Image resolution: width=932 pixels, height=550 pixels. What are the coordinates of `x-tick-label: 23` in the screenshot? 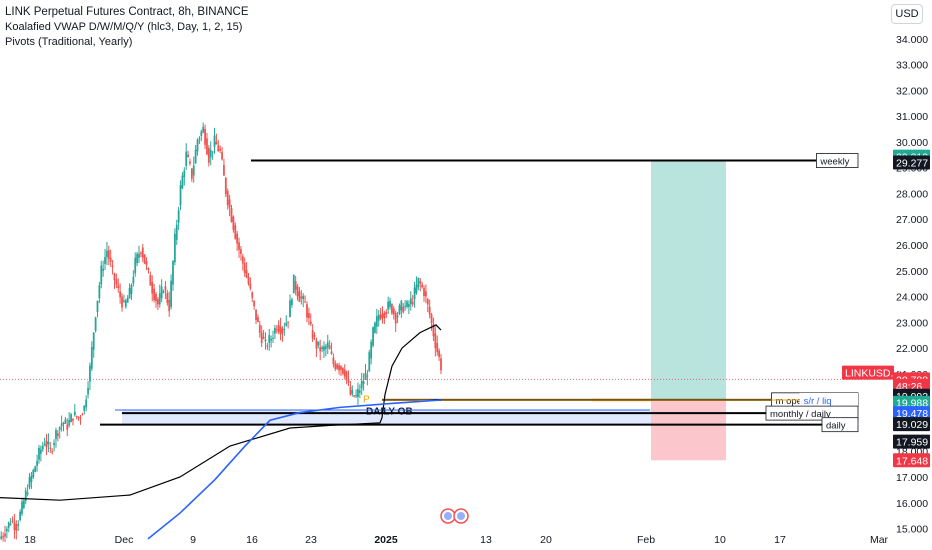 It's located at (311, 540).